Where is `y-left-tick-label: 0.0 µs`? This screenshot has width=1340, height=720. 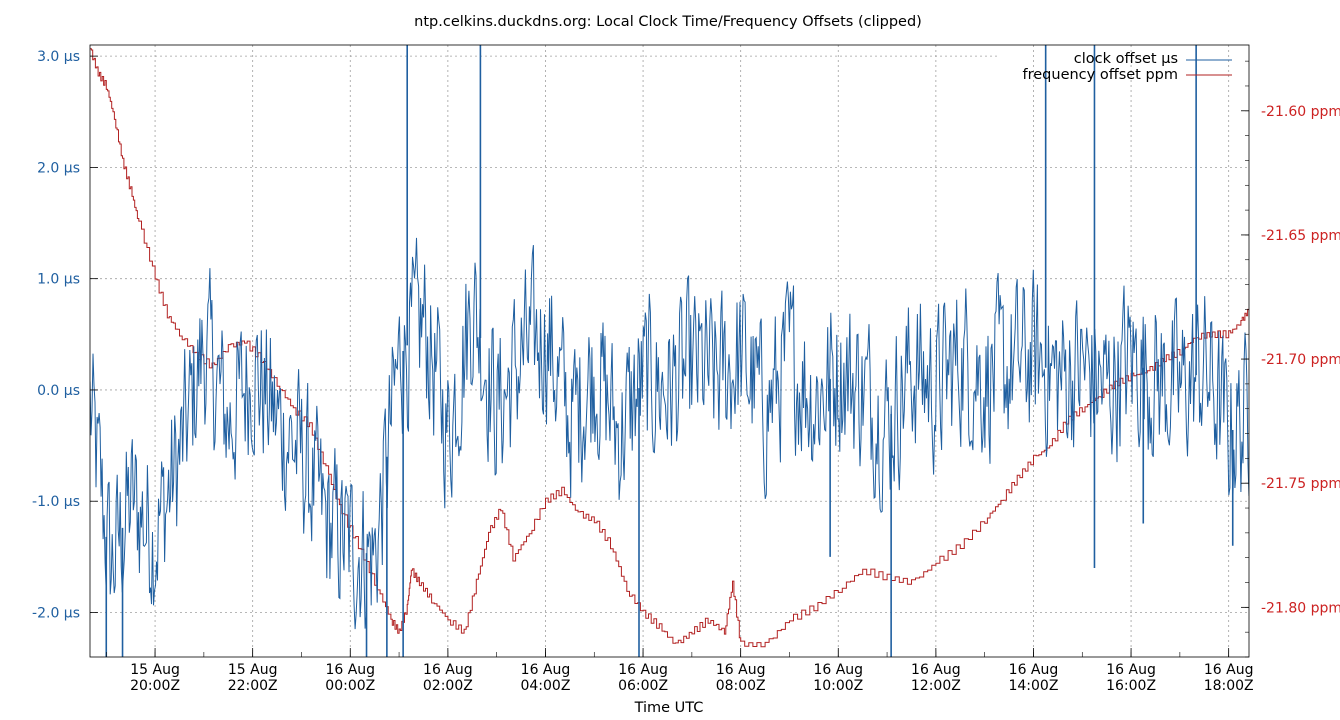 y-left-tick-label: 0.0 µs is located at coordinates (58, 391).